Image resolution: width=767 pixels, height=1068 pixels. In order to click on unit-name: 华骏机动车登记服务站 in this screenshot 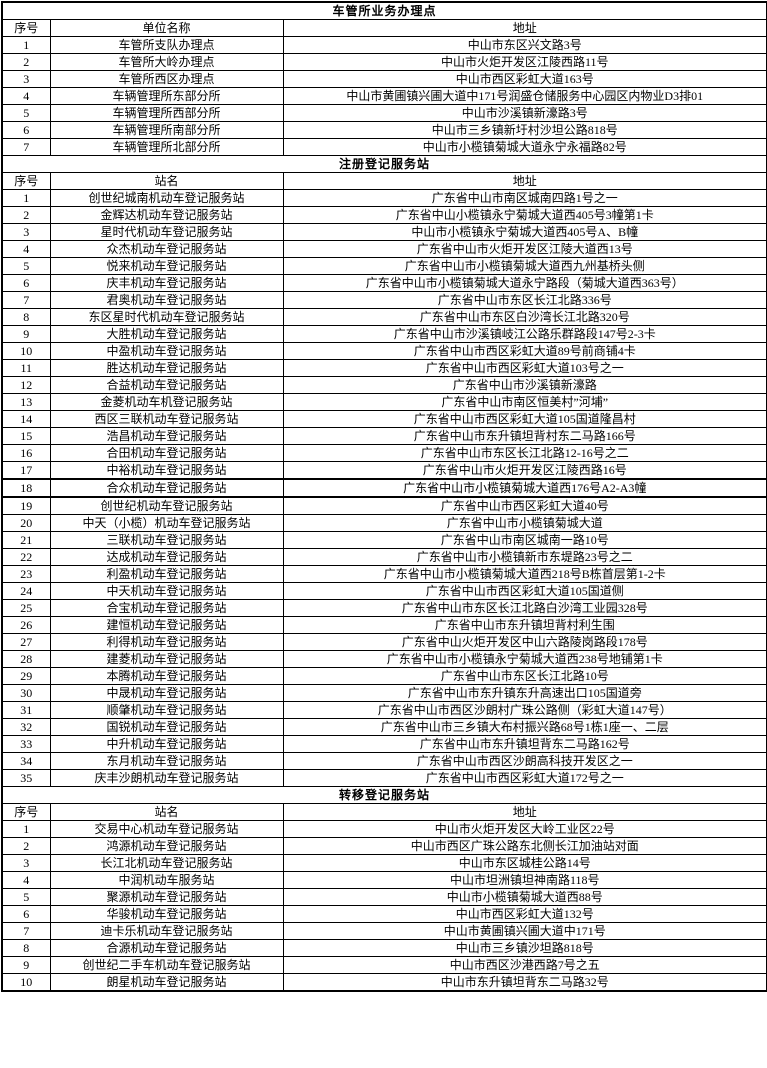, I will do `click(166, 914)`.